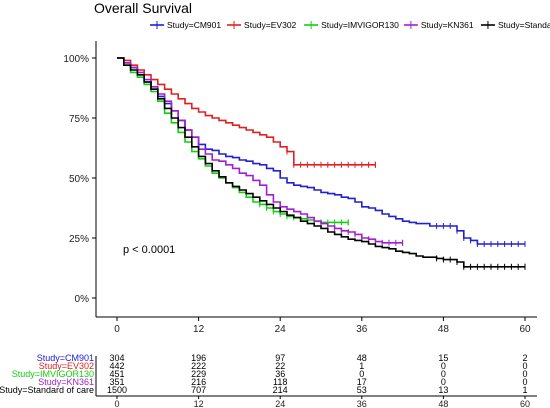 Image resolution: width=550 pixels, height=408 pixels. What do you see at coordinates (79, 239) in the screenshot?
I see `y-tick-label: 25%` at bounding box center [79, 239].